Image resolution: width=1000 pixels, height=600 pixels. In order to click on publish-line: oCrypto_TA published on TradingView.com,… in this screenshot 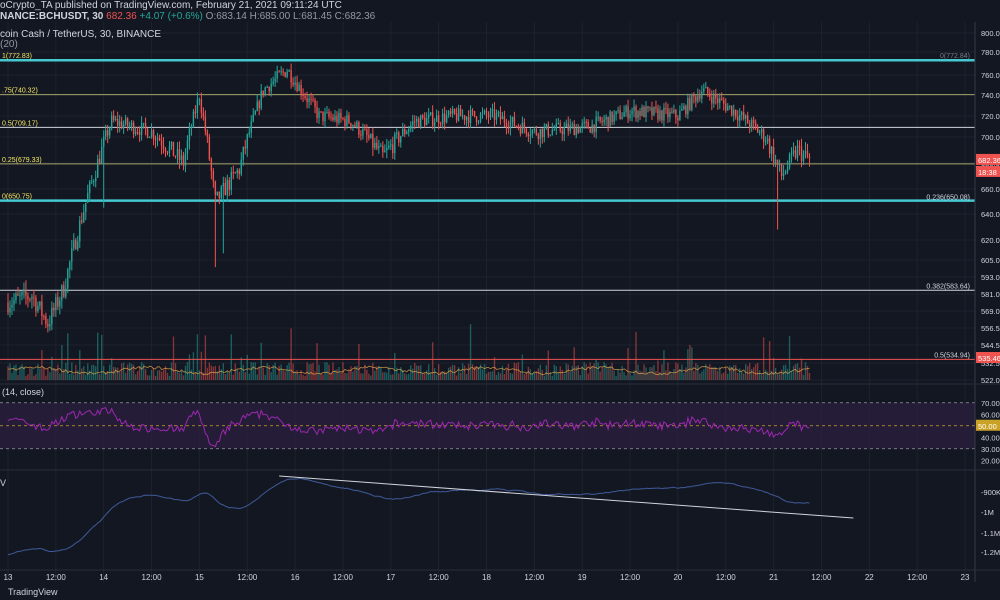, I will do `click(171, 6)`.